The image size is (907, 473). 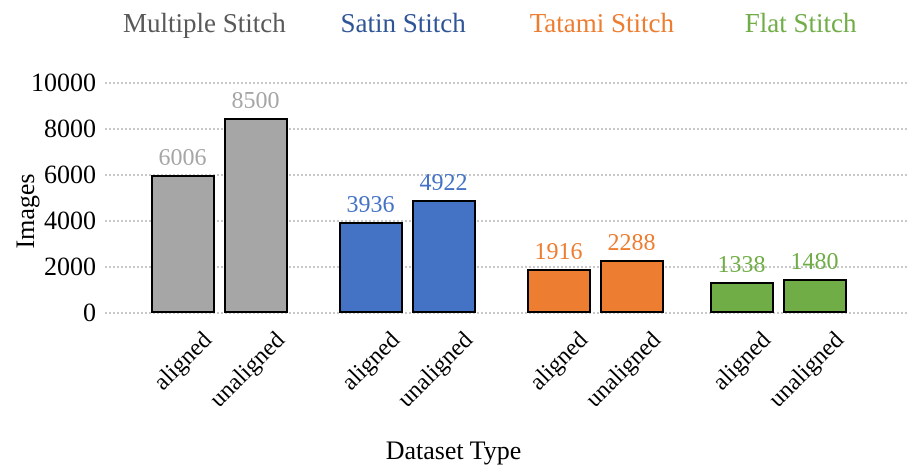 What do you see at coordinates (443, 182) in the screenshot?
I see `bar-value-label: 4922` at bounding box center [443, 182].